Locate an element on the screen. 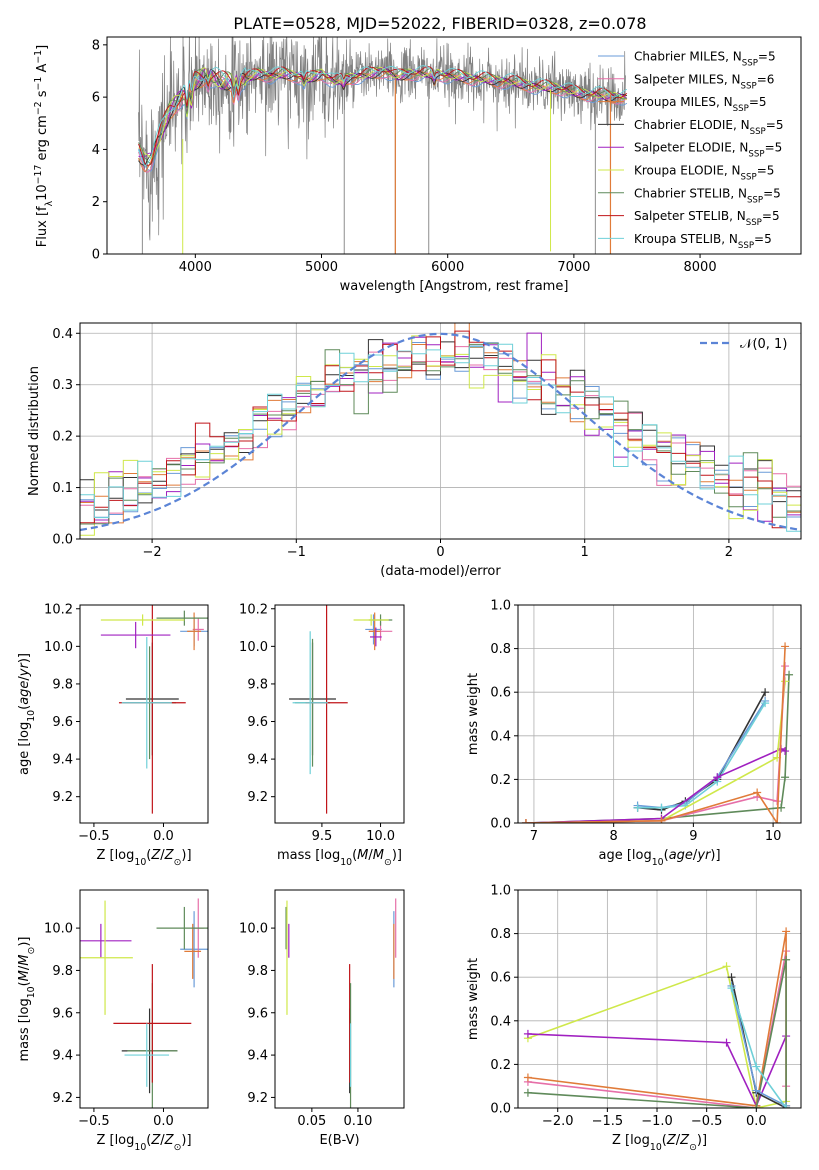 The width and height of the screenshot is (819, 1170). x-axis-label: wavelength [Angstrom, rest frame] is located at coordinates (454, 286).